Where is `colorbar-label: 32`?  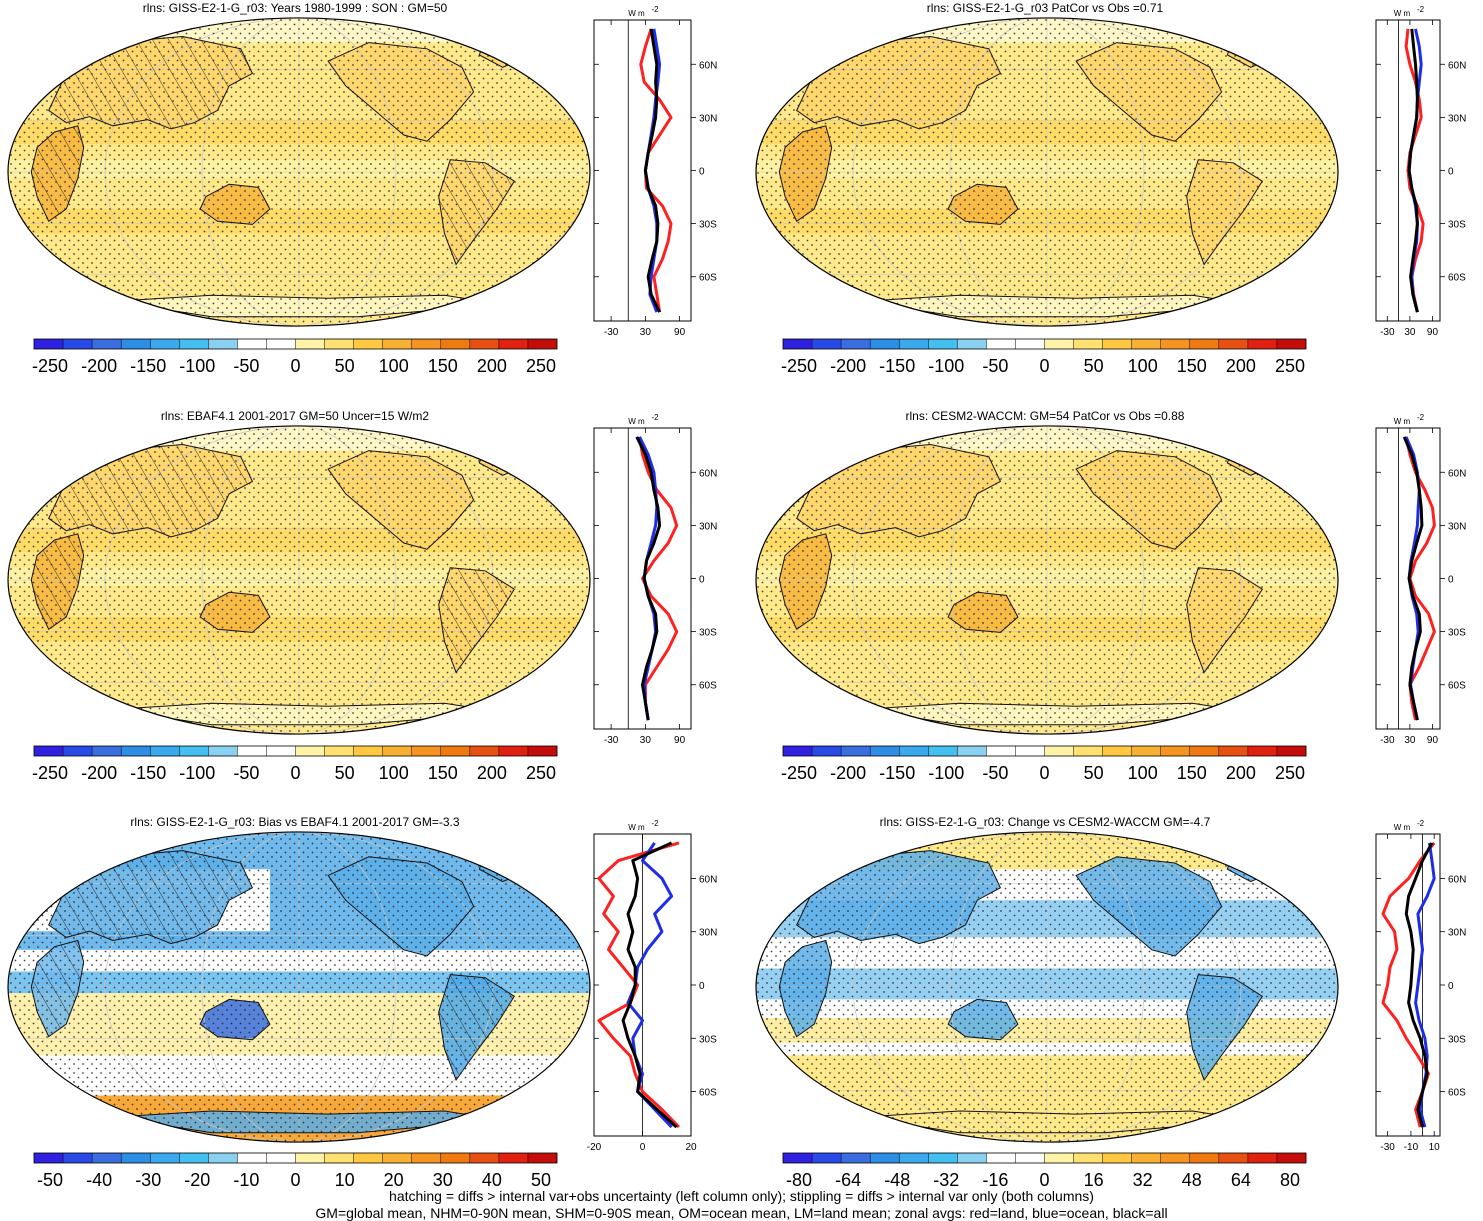
colorbar-label: 32 is located at coordinates (1143, 1180).